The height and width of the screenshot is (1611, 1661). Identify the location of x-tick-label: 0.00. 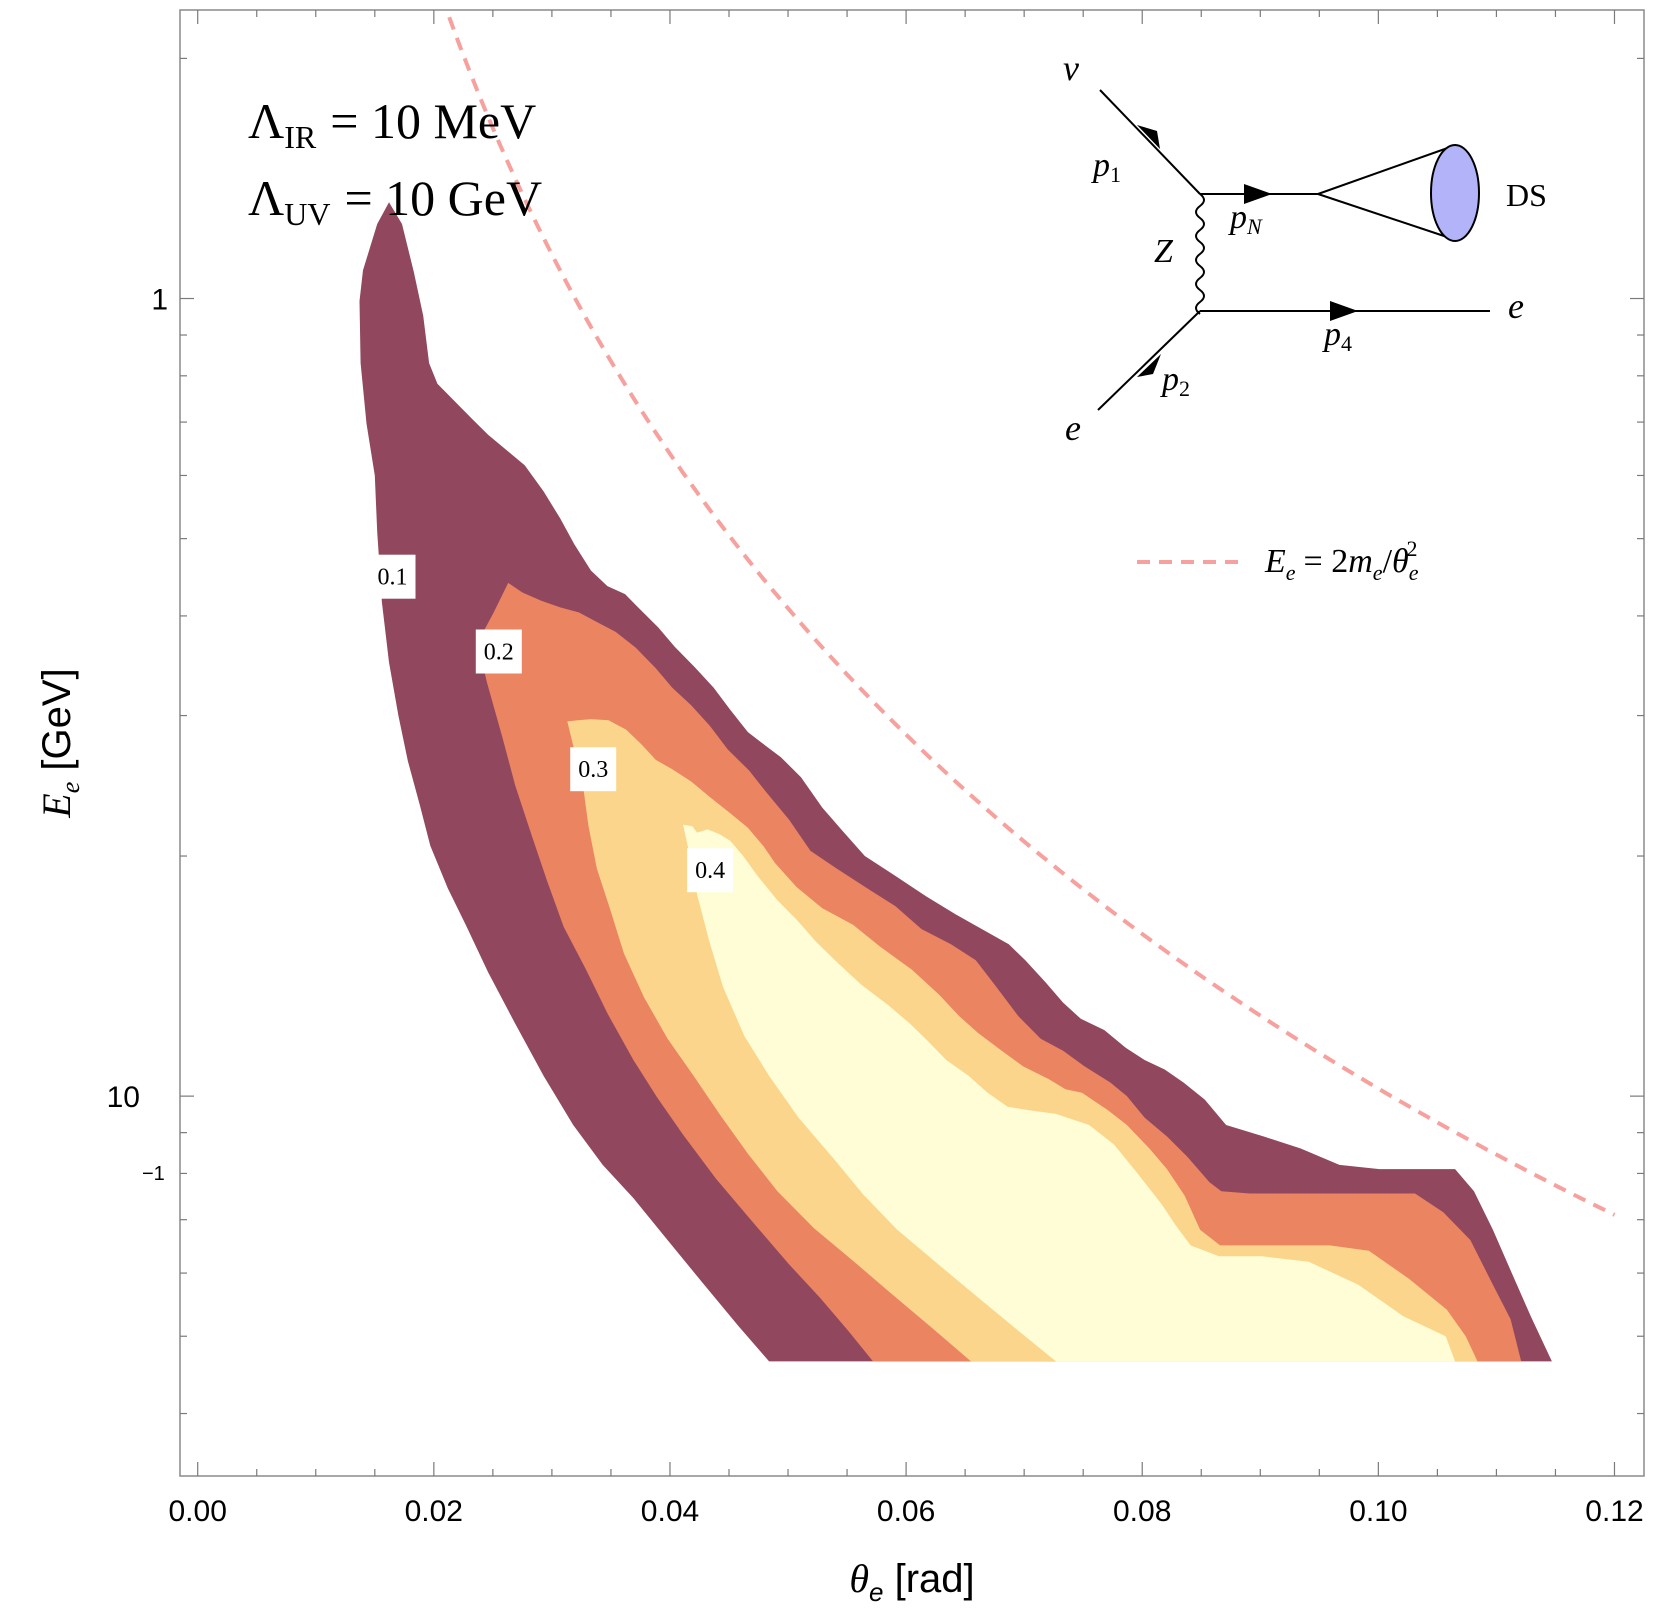
(198, 1511).